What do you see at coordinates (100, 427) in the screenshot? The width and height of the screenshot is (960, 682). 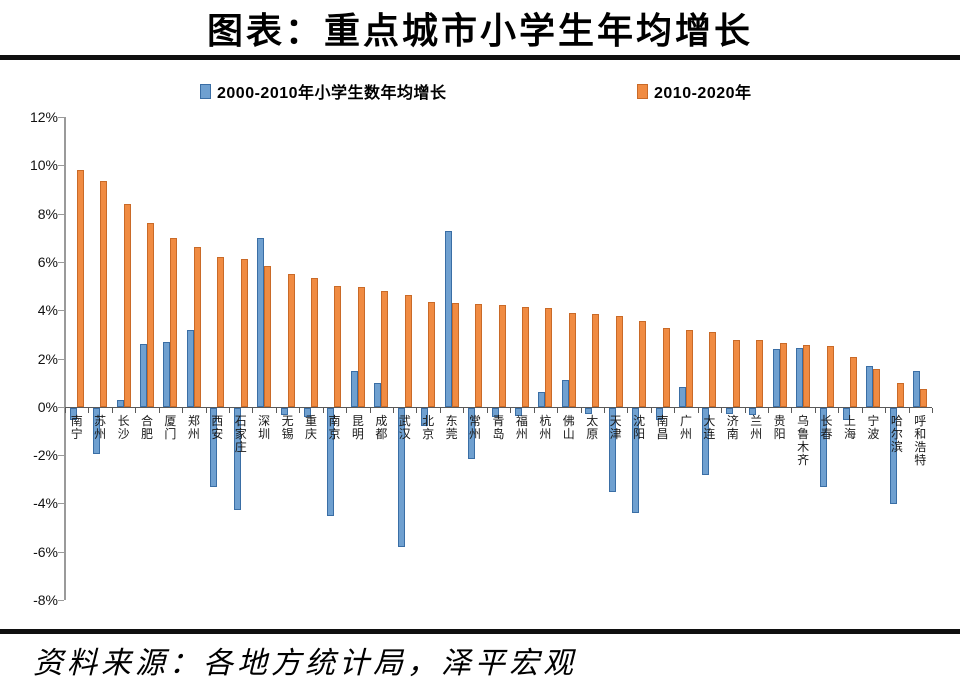 I see `x-axis-city-label: 苏州` at bounding box center [100, 427].